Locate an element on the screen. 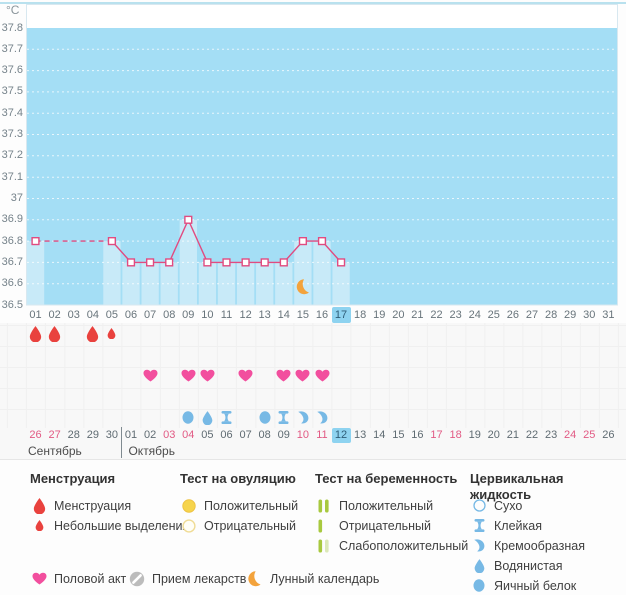 This screenshot has height=595, width=626. cycle-day-11: 11 is located at coordinates (226, 315).